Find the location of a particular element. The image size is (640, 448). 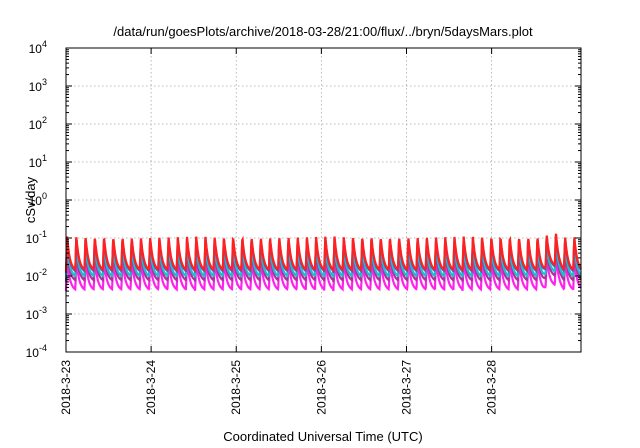

y-axis-label: cSv/day is located at coordinates (30, 199).